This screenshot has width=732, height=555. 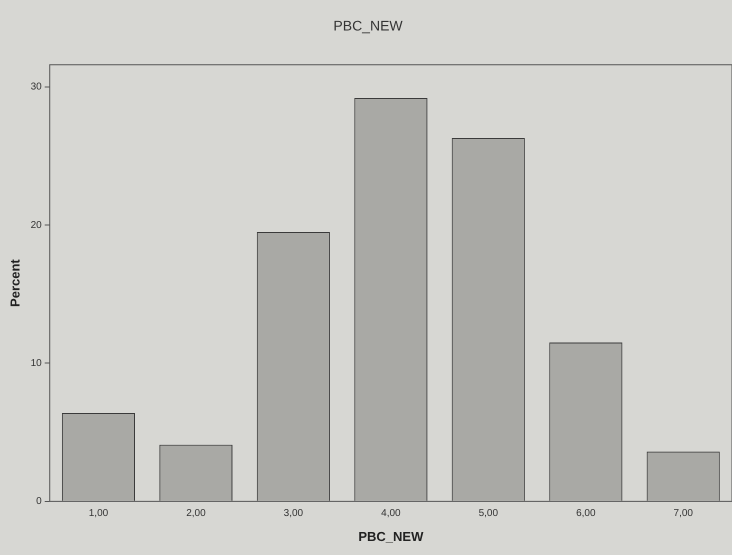 I want to click on x-tick-label: 3,00, so click(x=294, y=514).